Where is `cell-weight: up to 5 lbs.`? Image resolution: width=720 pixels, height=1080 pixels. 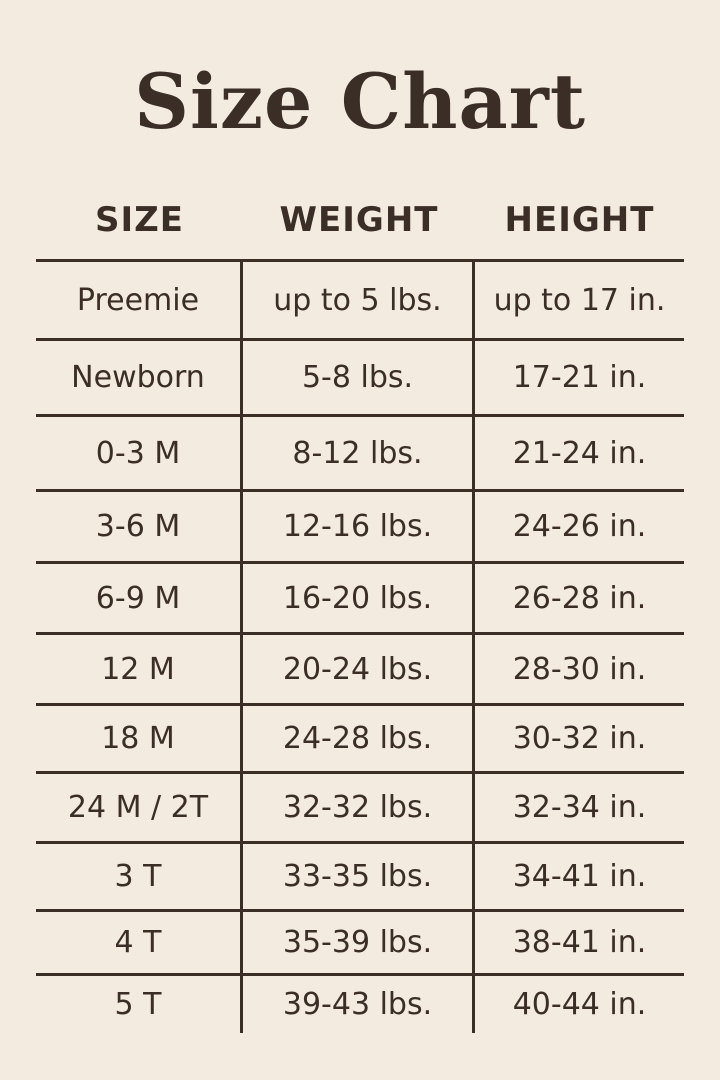
cell-weight: up to 5 lbs. is located at coordinates (359, 300).